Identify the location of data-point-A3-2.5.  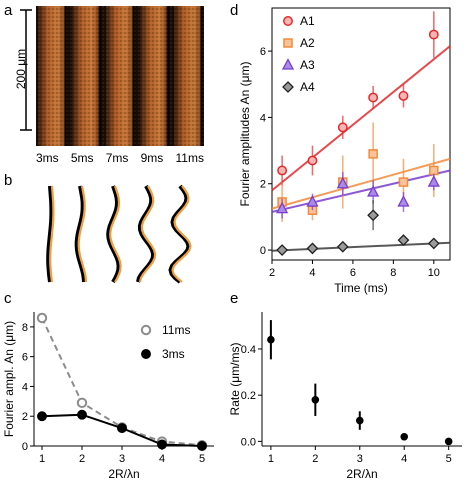
(282, 207).